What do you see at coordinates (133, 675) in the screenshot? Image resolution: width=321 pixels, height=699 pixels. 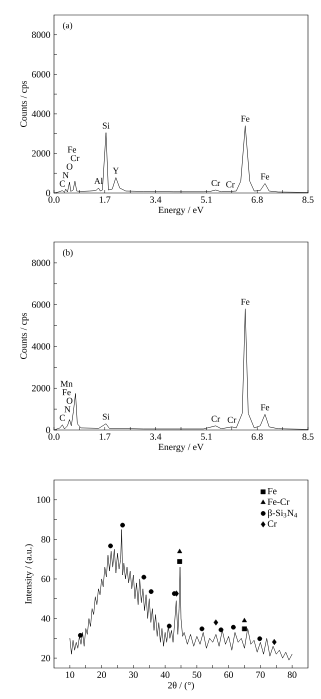 I see `x-tick-label: 30` at bounding box center [133, 675].